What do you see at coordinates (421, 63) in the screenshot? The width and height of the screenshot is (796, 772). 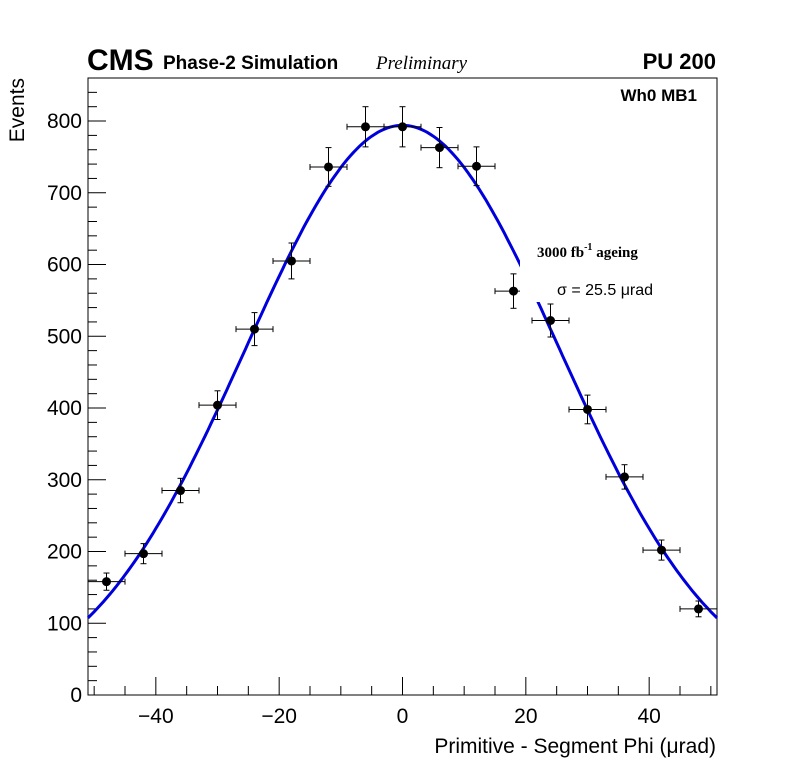 I see `status-label: Preliminary` at bounding box center [421, 63].